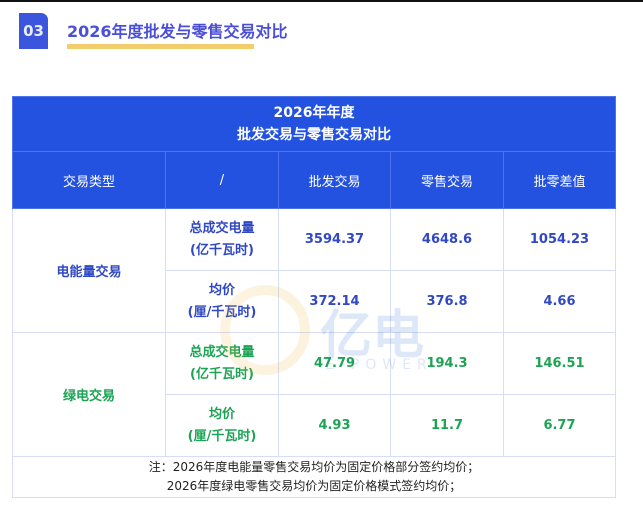  Describe the element at coordinates (177, 31) in the screenshot. I see `section-title: 2026年度批发与零售交易对比` at that location.